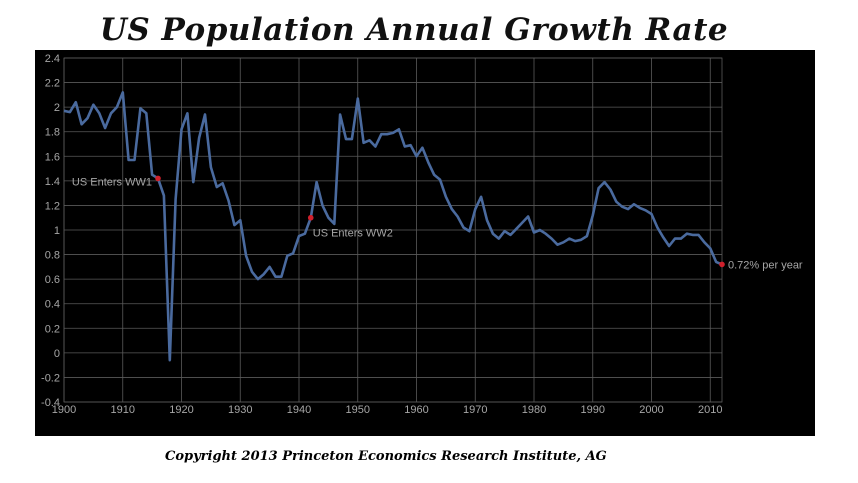 Image resolution: width=858 pixels, height=483 pixels. I want to click on x-tick-label: 2000, so click(651, 410).